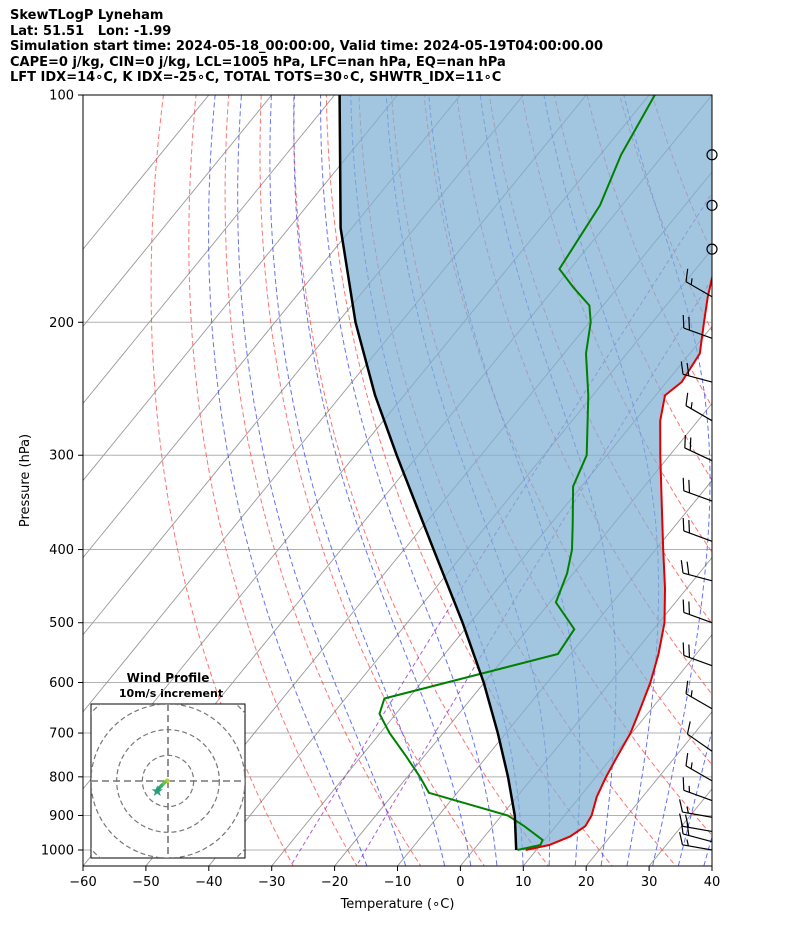 The height and width of the screenshot is (937, 794). I want to click on x-tick-label: 10, so click(523, 882).